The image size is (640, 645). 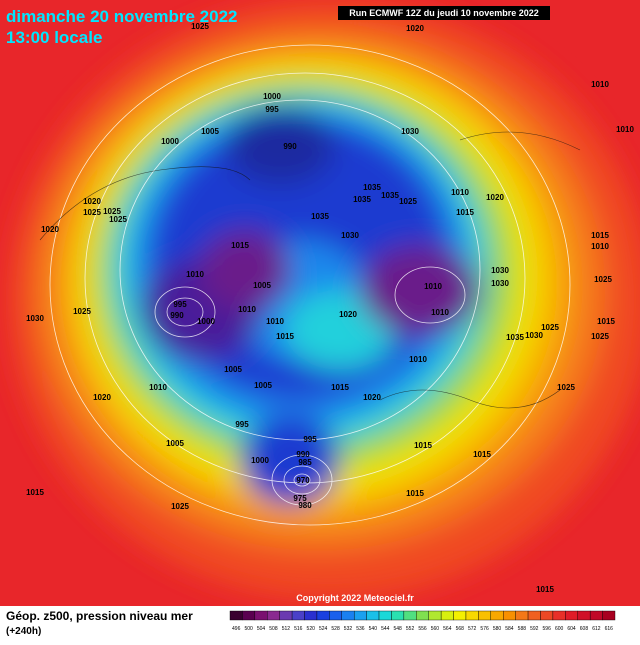 I want to click on scale-label: 536, so click(x=360, y=629).